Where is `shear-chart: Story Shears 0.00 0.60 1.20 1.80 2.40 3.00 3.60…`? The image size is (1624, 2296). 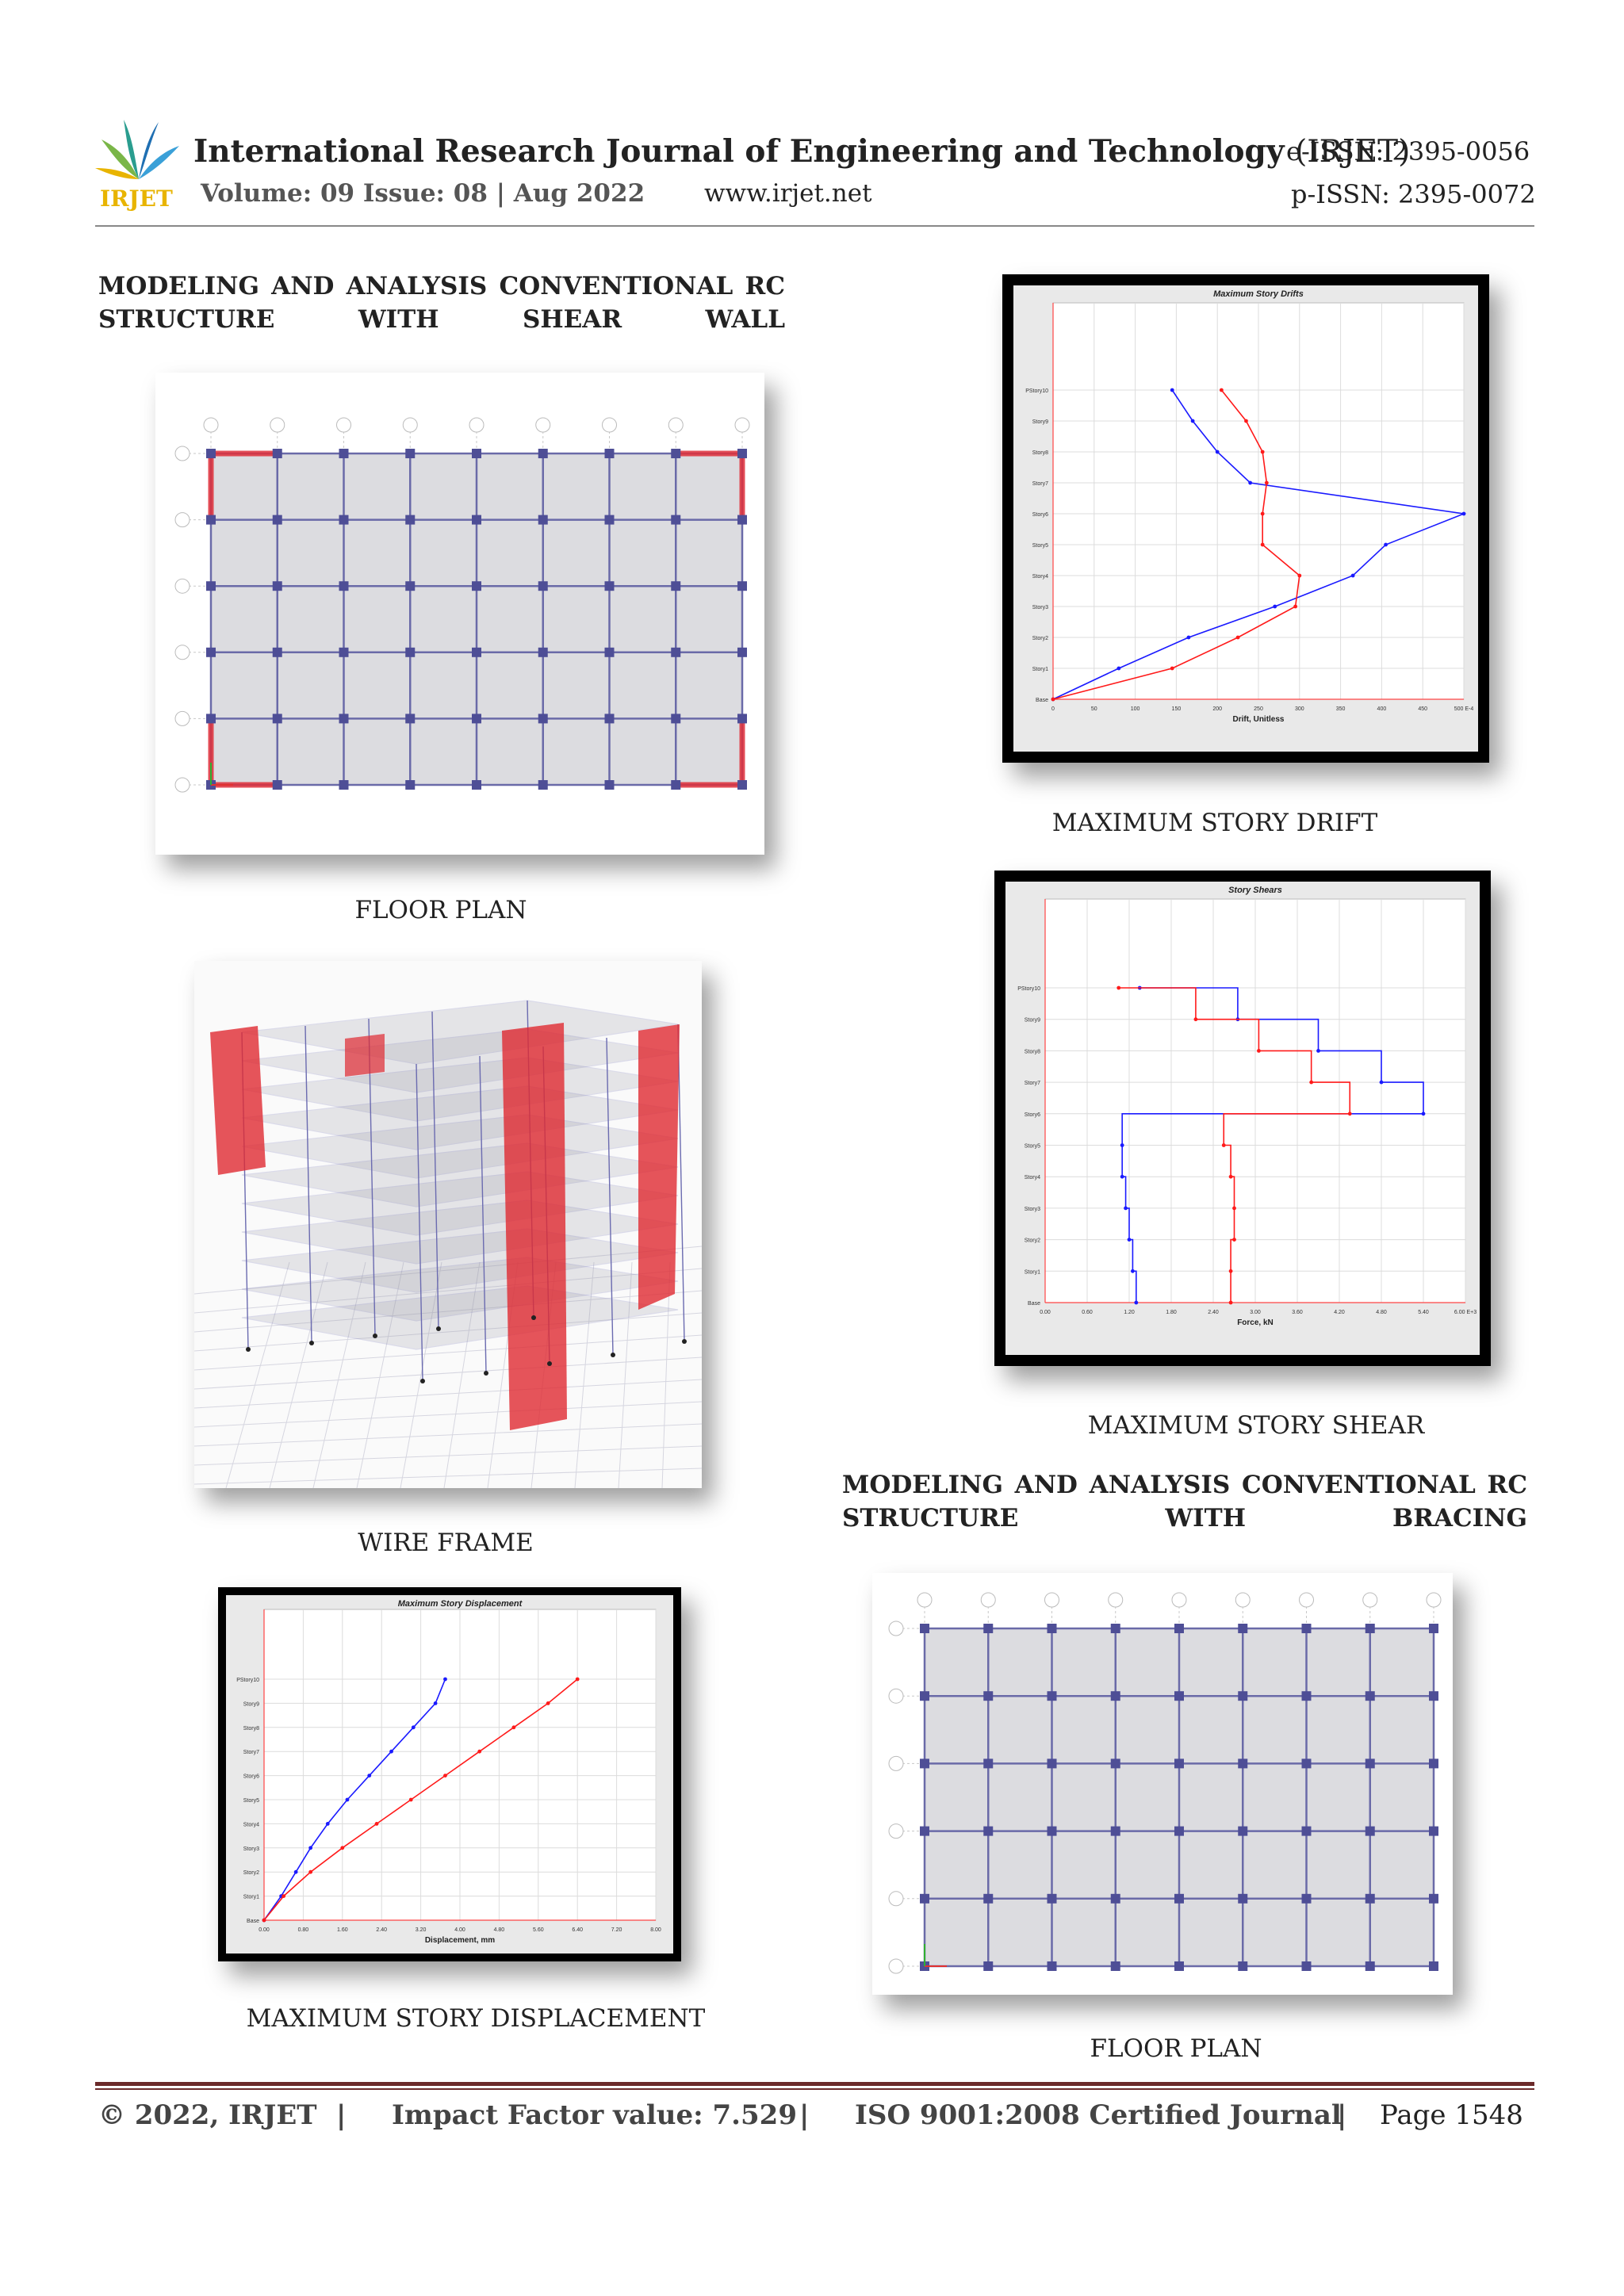
shear-chart: Story Shears 0.00 0.60 1.20 1.80 2.40 3.00 3.60… is located at coordinates (1242, 1119).